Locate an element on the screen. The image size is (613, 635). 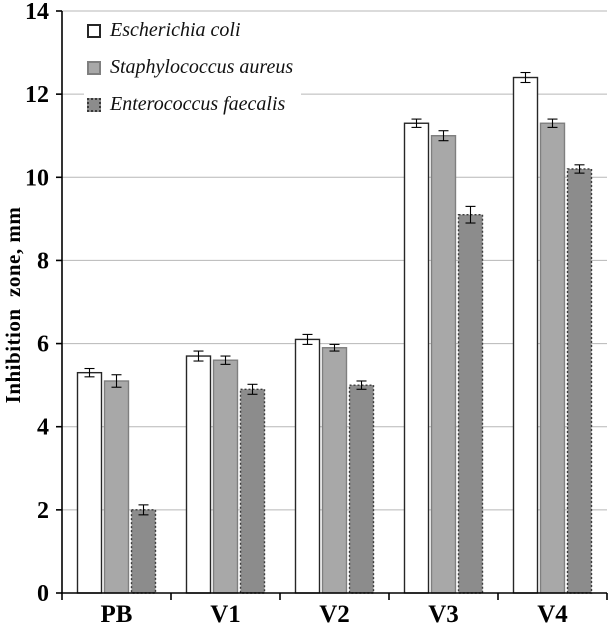
y-tick-label: 2 is located at coordinates (43, 511).